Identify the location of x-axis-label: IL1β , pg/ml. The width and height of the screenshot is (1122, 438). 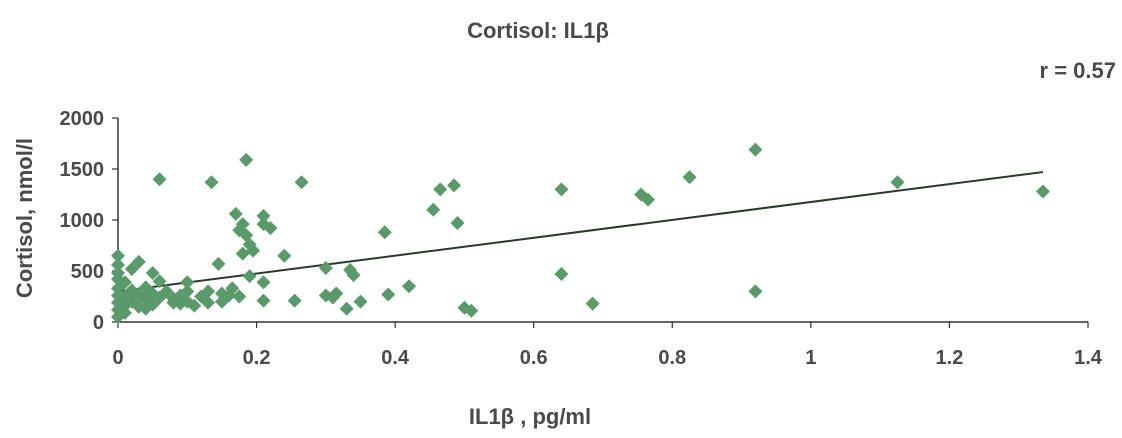
(530, 416).